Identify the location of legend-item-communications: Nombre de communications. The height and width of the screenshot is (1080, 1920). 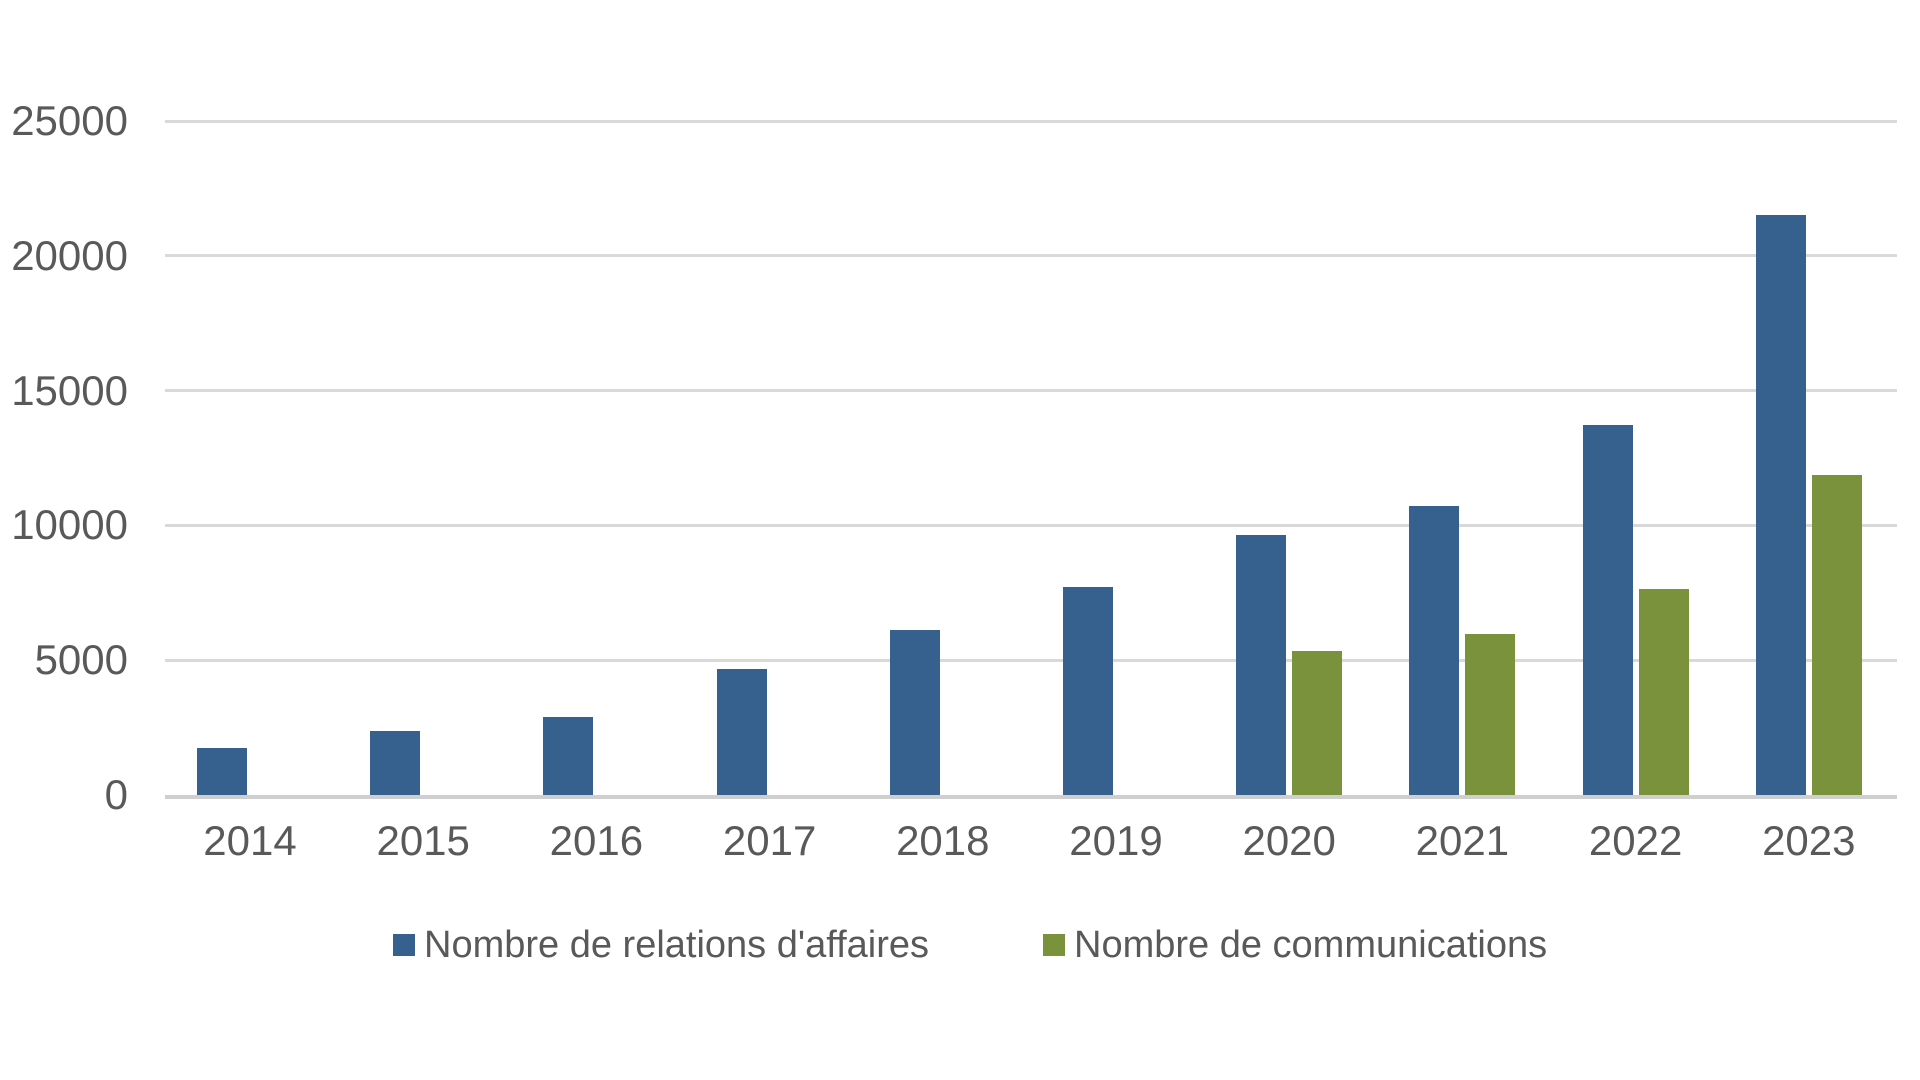
(1295, 945).